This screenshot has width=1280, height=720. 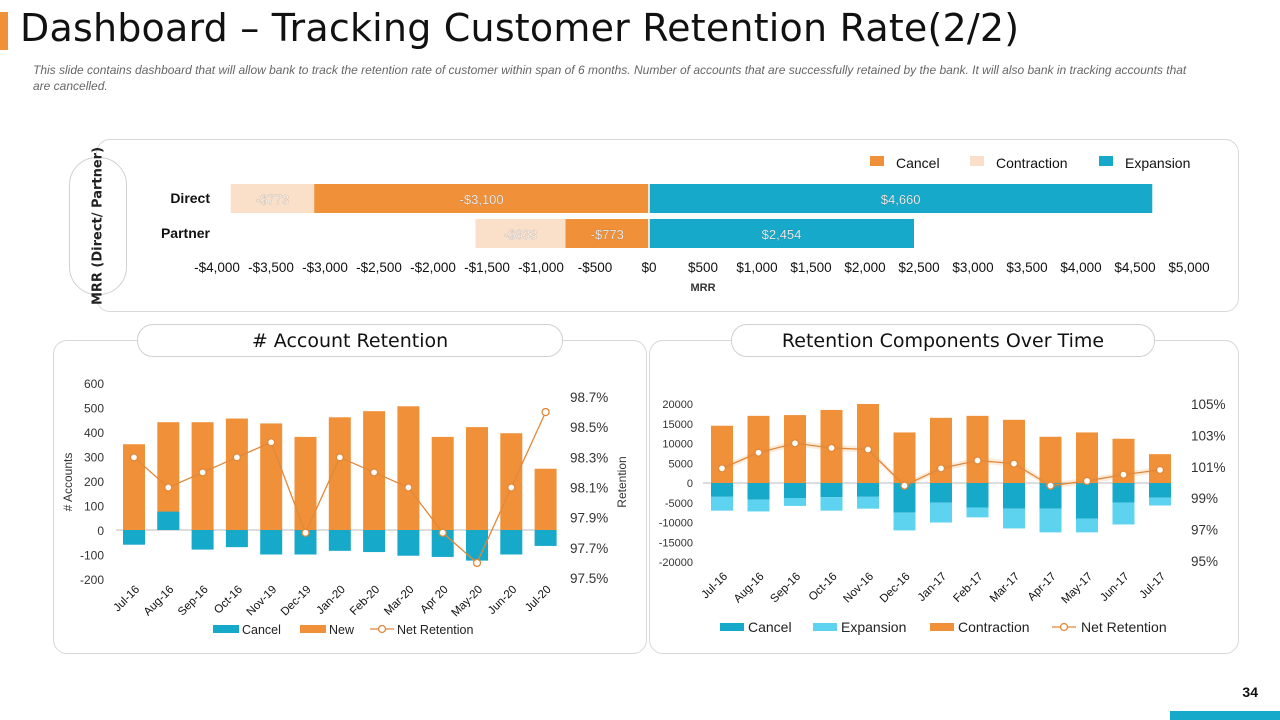 I want to click on mrr-x-tick: $0, so click(x=648, y=267).